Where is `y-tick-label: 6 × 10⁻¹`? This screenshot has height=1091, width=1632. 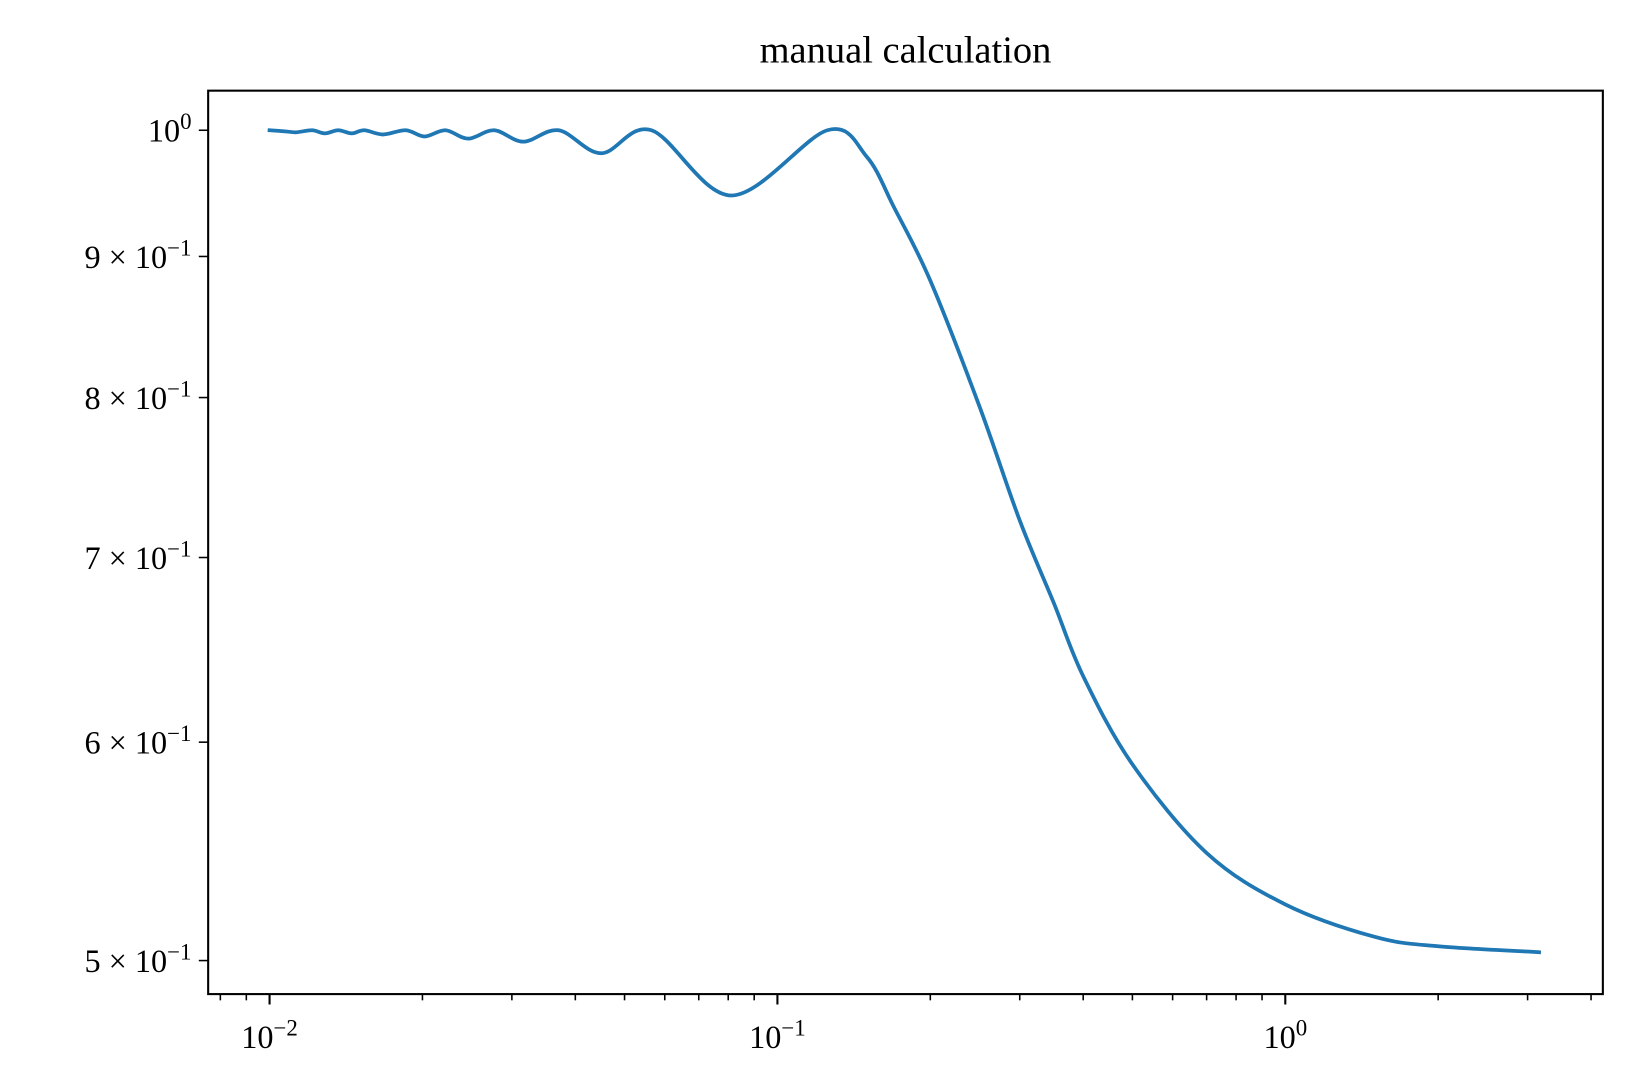
y-tick-label: 6 × 10⁻¹ is located at coordinates (137, 740).